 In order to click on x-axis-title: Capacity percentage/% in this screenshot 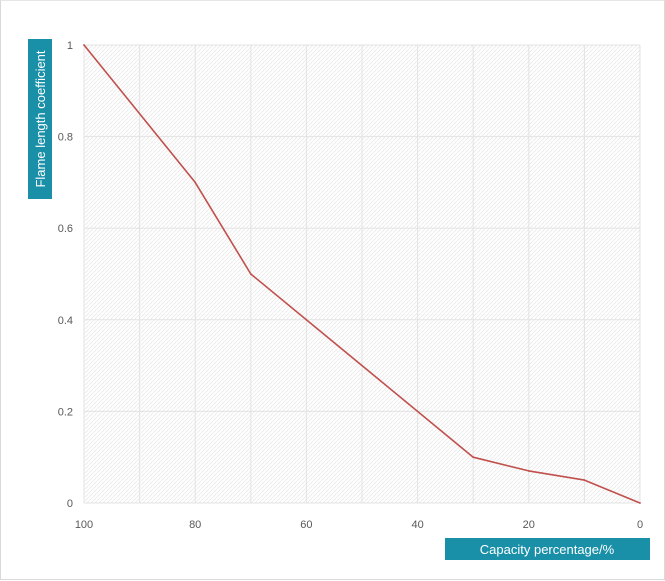, I will do `click(547, 549)`.